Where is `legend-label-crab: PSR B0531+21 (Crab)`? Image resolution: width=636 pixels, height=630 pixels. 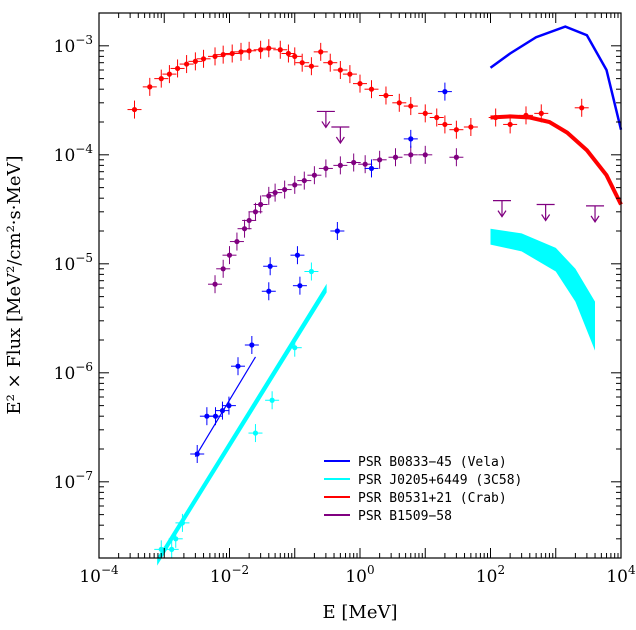
legend-label-crab: PSR B0531+21 (Crab) is located at coordinates (432, 498).